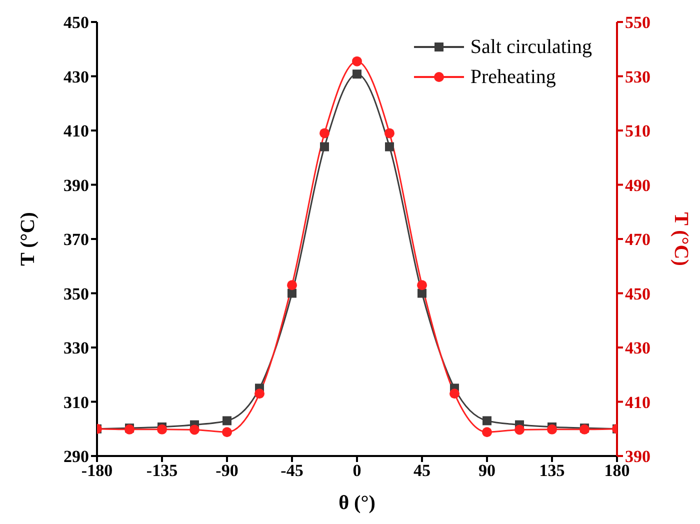  What do you see at coordinates (28, 239) in the screenshot?
I see `y-axis-title: T (°C)` at bounding box center [28, 239].